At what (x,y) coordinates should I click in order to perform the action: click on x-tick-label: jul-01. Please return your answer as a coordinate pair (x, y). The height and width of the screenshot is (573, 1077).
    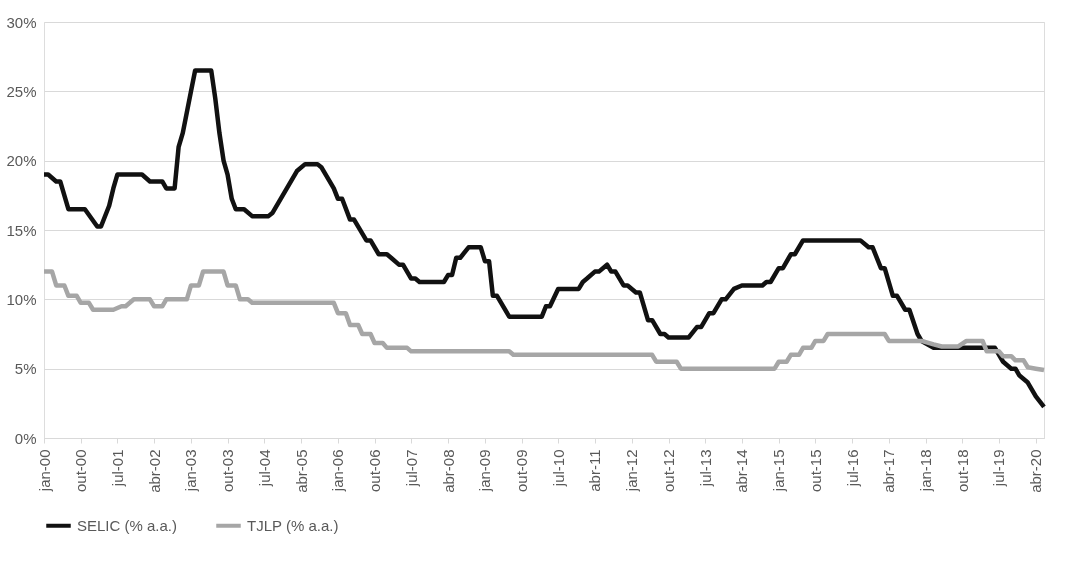
    Looking at the image, I should click on (117, 468).